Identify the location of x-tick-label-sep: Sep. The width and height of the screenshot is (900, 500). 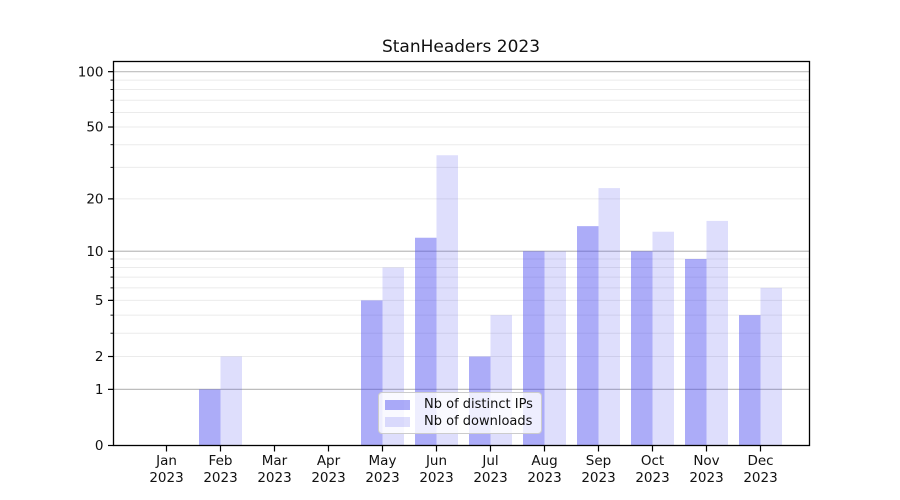
(598, 461).